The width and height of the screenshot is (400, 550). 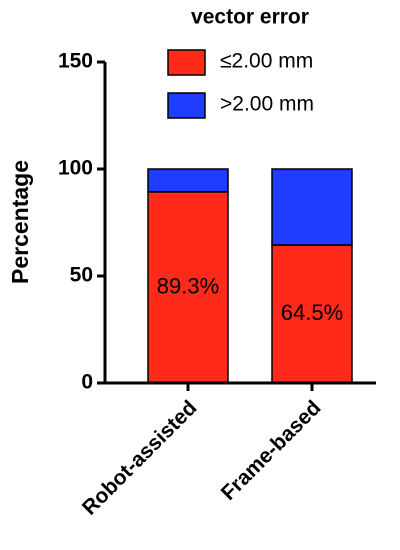 What do you see at coordinates (140, 458) in the screenshot?
I see `x-tick-label: Robot-assisted` at bounding box center [140, 458].